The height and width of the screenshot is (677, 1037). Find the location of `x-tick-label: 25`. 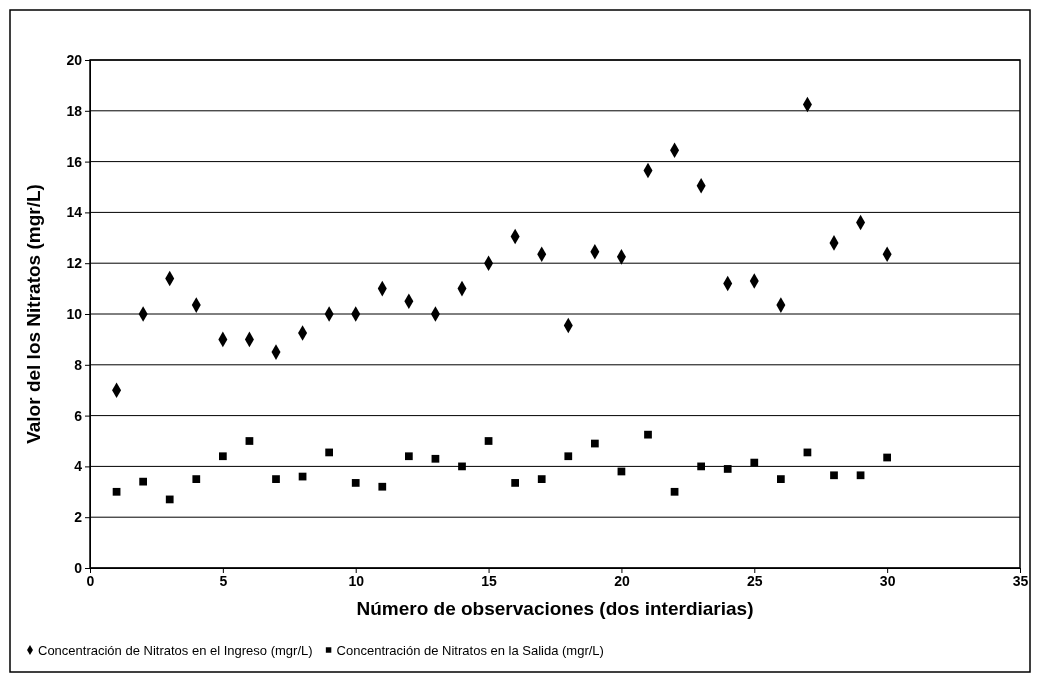

x-tick-label: 25 is located at coordinates (755, 580).